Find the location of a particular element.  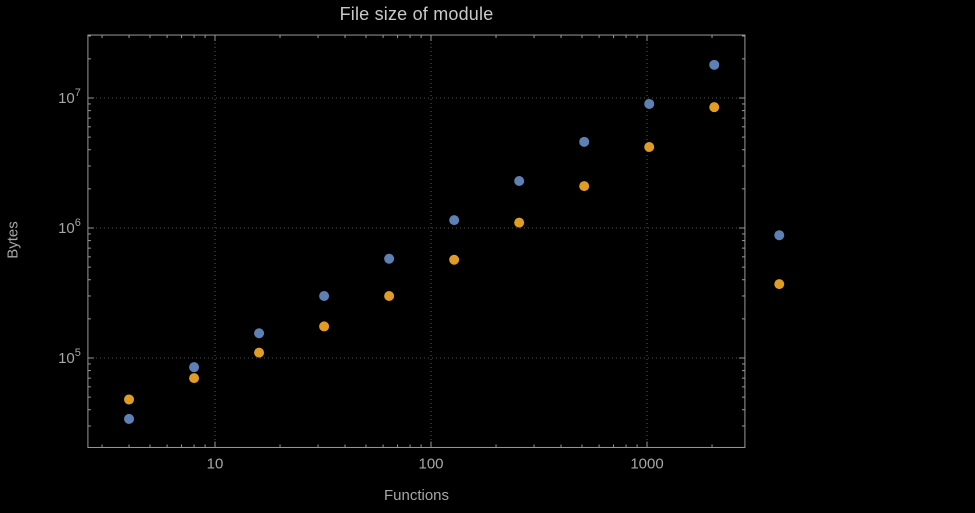

y-tick-label: 10⁷ is located at coordinates (69, 97).